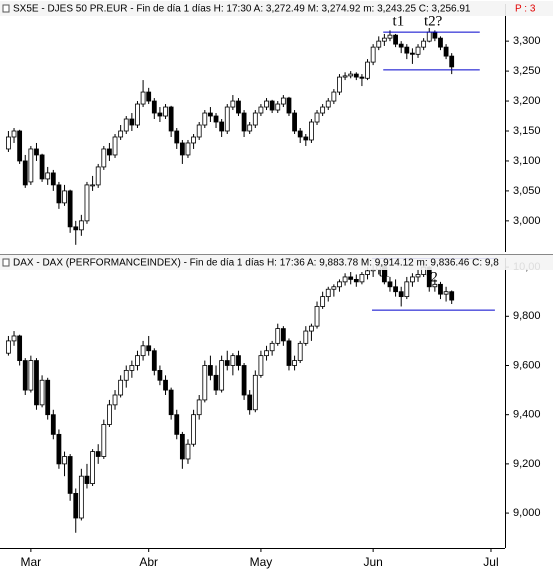 This screenshot has height=571, width=553. Describe the element at coordinates (372, 562) in the screenshot. I see `x-tick-label: Jun` at that location.